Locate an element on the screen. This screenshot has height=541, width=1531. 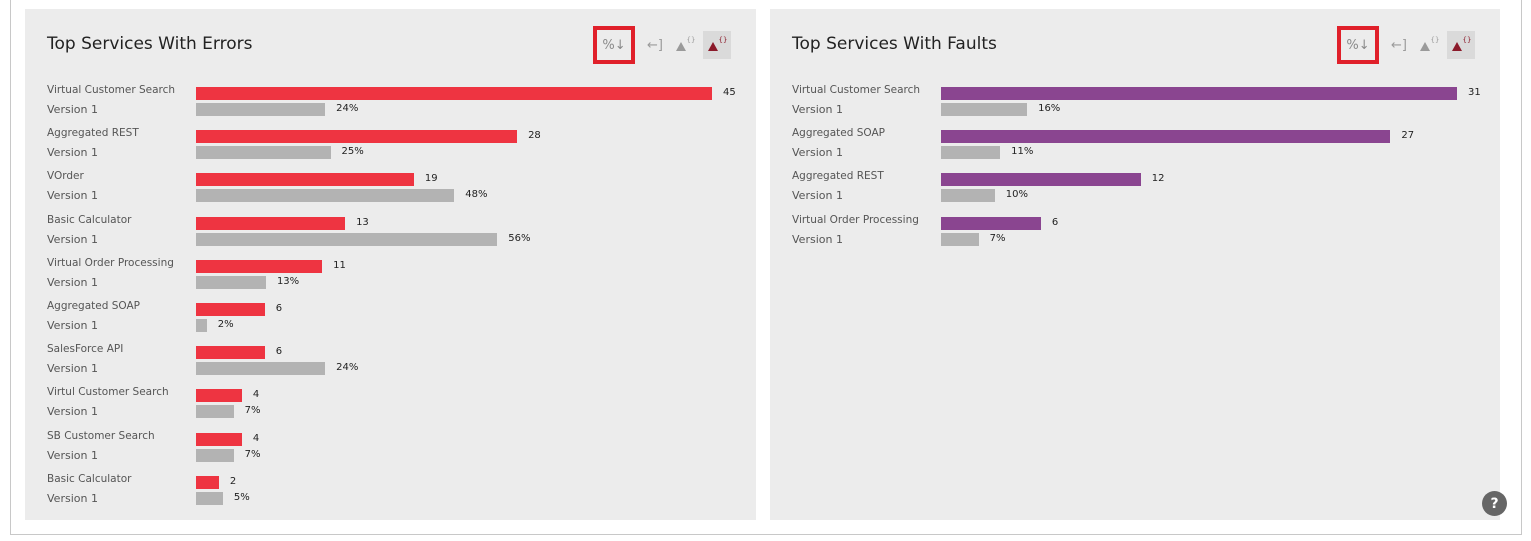
percent-value-label: 10% is located at coordinates (1017, 195).